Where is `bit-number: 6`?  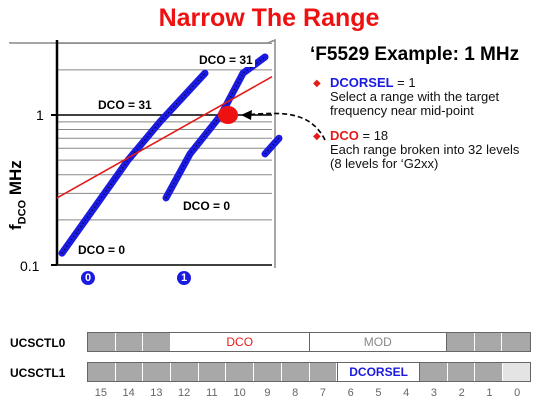 bit-number: 6 is located at coordinates (350, 393).